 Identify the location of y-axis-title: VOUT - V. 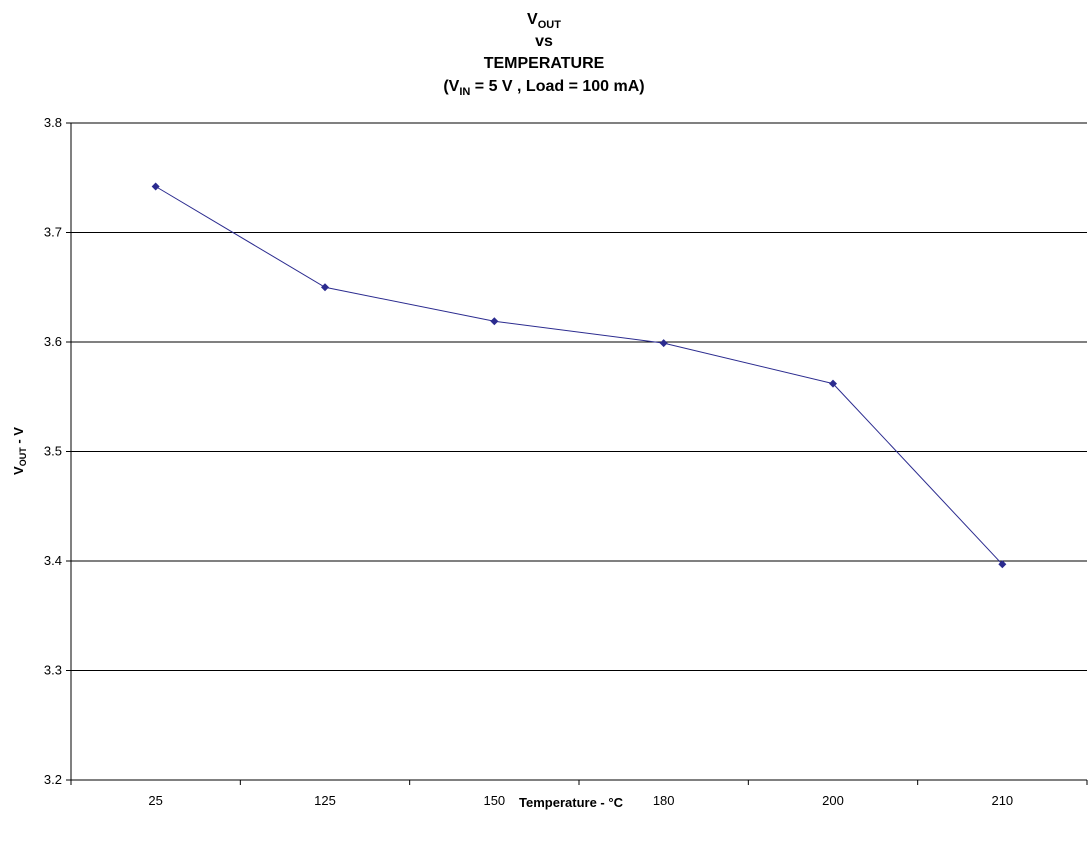
(19, 451).